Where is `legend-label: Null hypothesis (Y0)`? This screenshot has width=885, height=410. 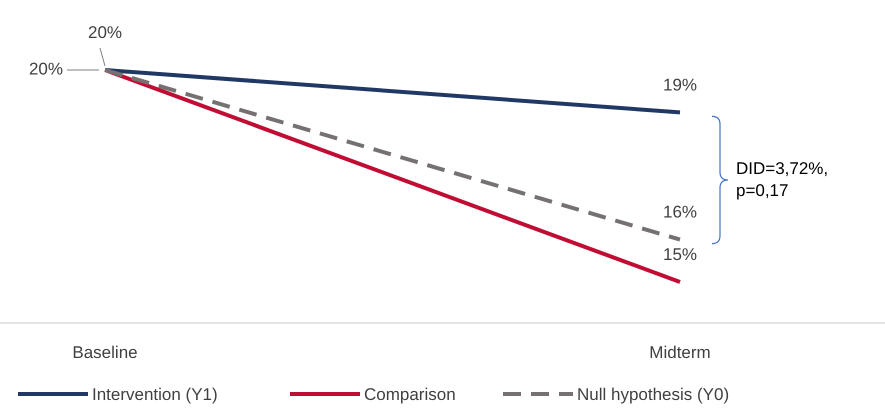
legend-label: Null hypothesis (Y0) is located at coordinates (653, 394).